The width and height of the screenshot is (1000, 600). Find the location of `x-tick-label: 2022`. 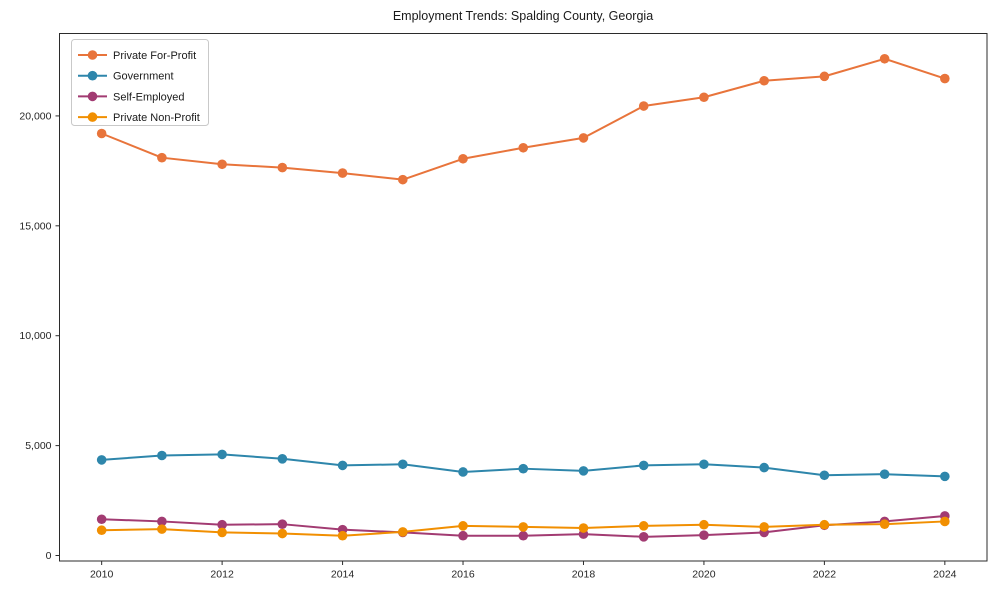

x-tick-label: 2022 is located at coordinates (825, 575).